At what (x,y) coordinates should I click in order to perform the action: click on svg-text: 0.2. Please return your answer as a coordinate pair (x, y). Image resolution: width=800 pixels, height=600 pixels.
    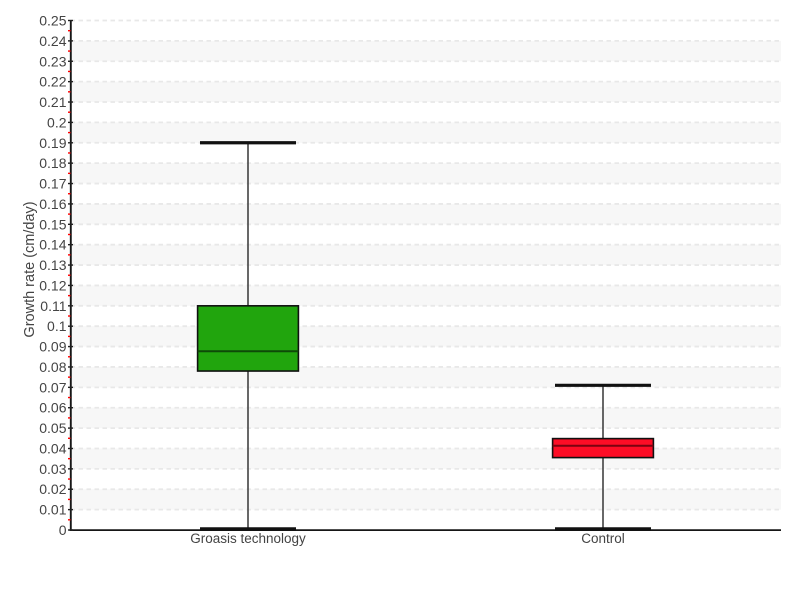
    Looking at the image, I should click on (57, 122).